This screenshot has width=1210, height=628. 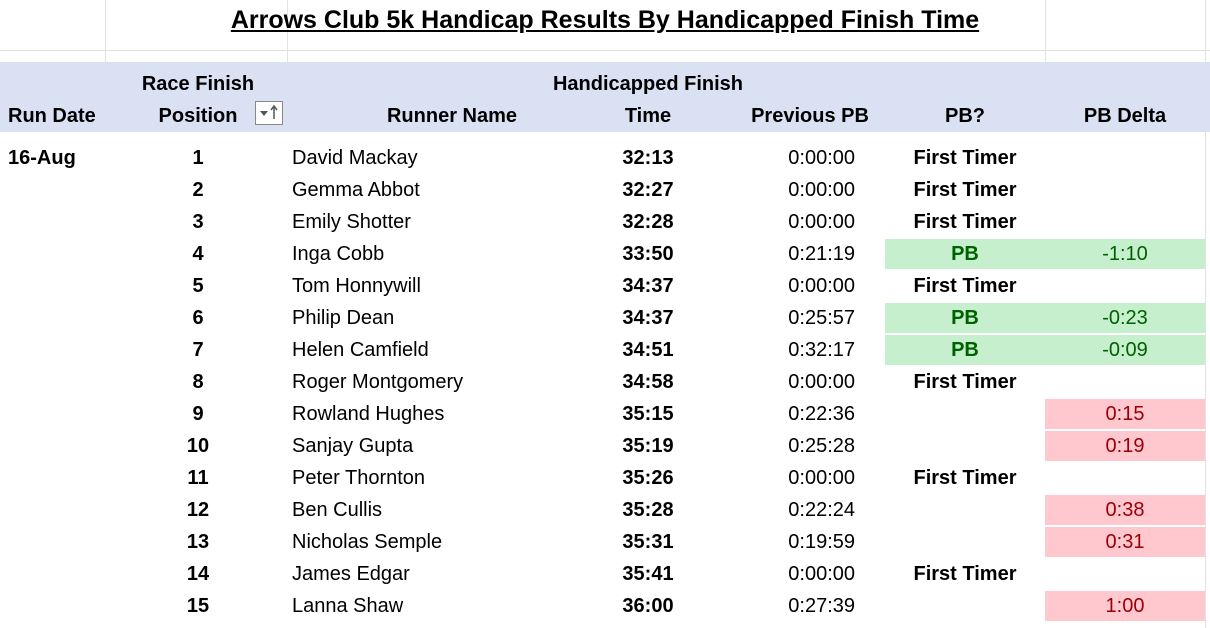 I want to click on pb-delta: 0:38, so click(x=1125, y=510).